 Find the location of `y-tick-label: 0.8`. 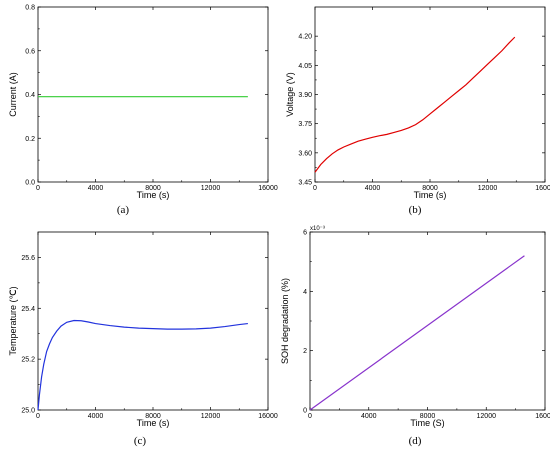

y-tick-label: 0.8 is located at coordinates (30, 8).